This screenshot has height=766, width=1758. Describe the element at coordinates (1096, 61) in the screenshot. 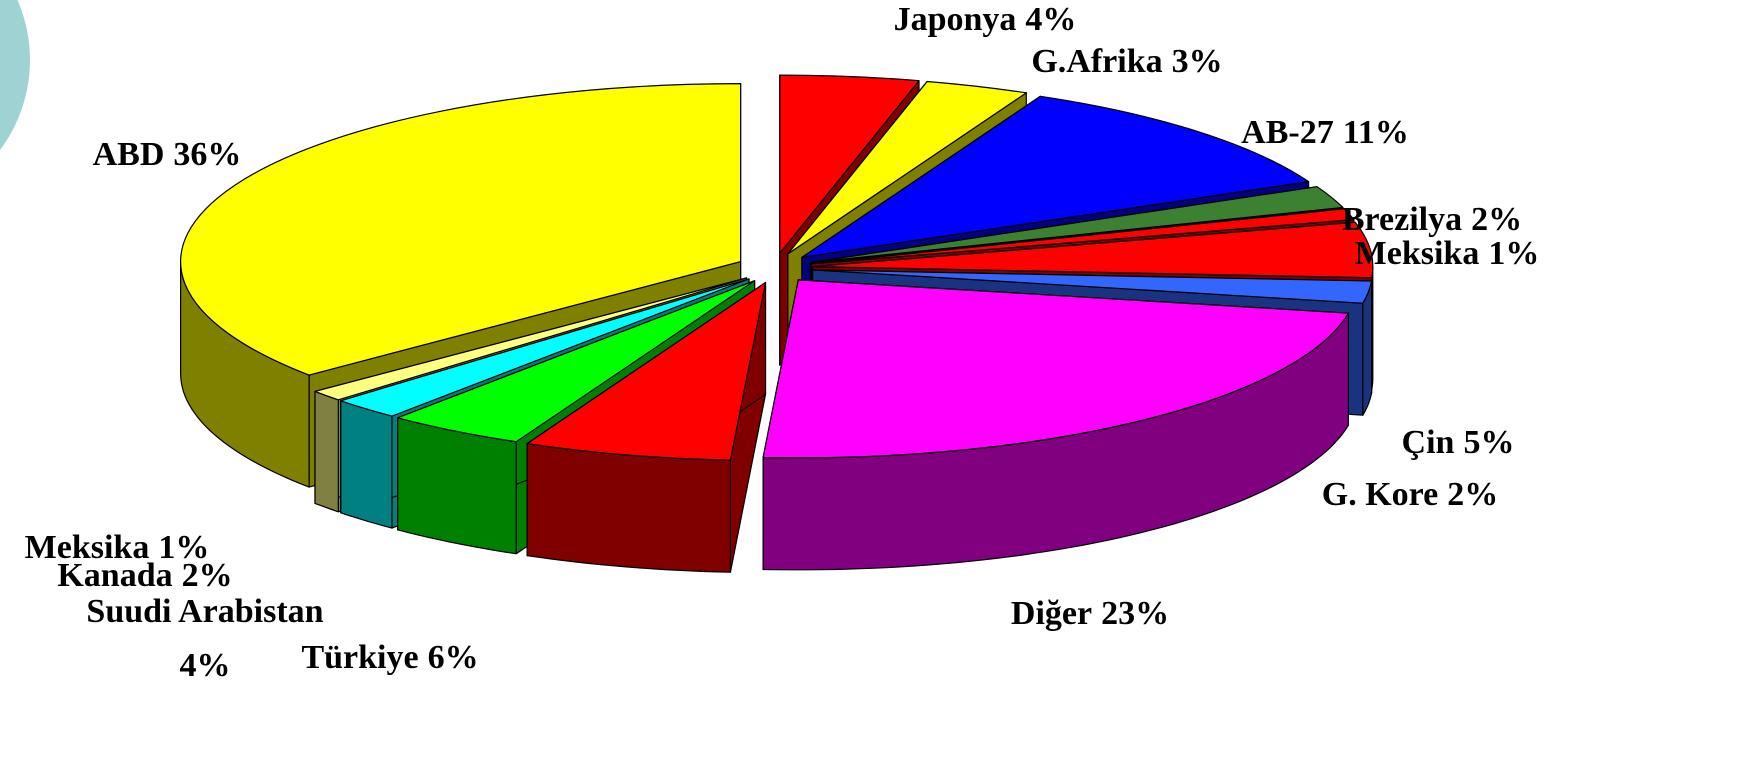

I see `category-label: G.Afrika` at that location.